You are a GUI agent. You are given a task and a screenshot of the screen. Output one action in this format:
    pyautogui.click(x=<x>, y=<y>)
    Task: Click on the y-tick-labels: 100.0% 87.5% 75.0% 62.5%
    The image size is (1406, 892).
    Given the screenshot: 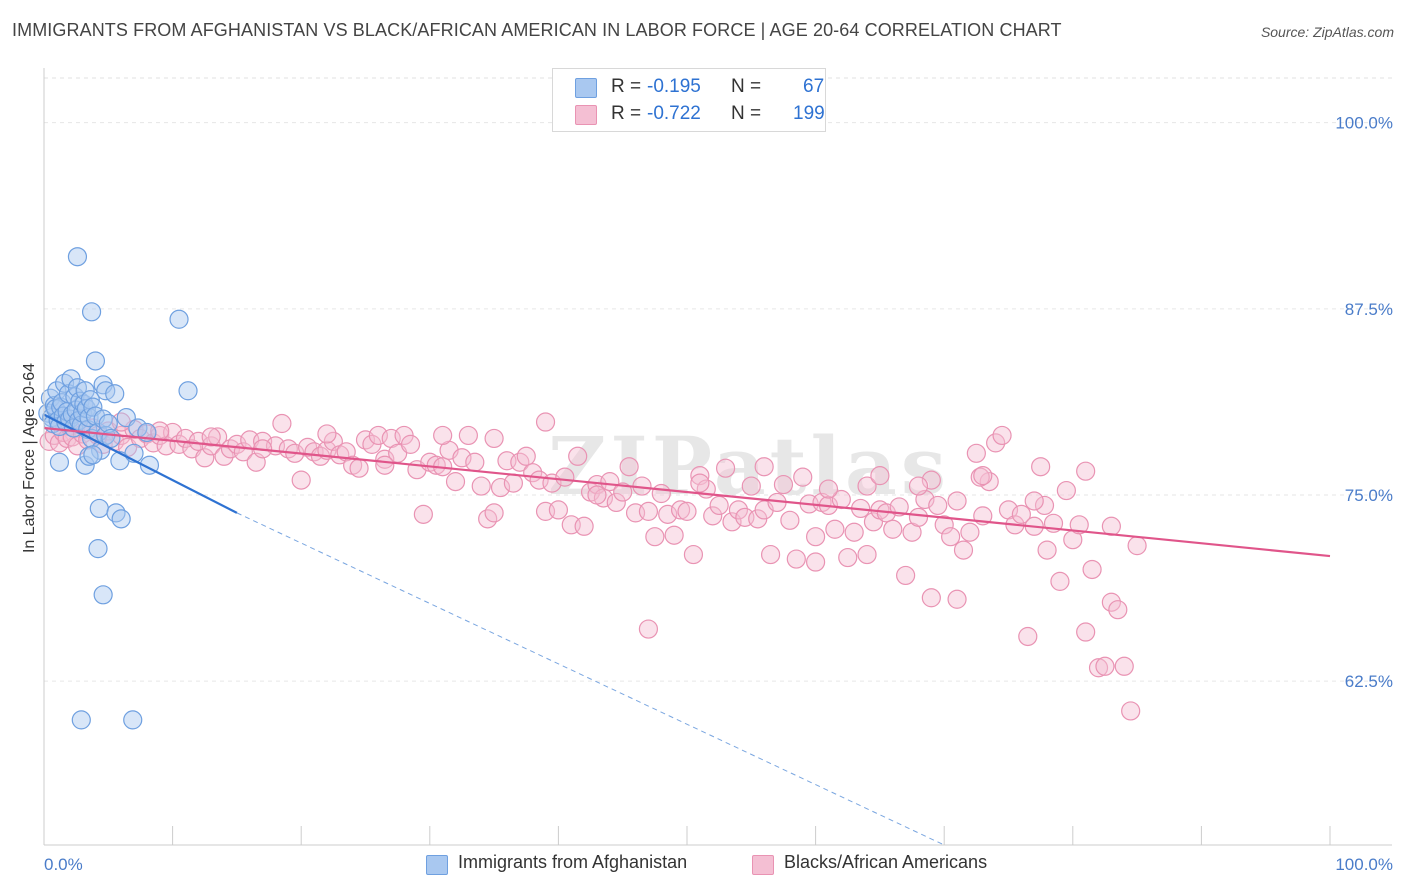 What is the action you would take?
    pyautogui.click(x=1364, y=402)
    